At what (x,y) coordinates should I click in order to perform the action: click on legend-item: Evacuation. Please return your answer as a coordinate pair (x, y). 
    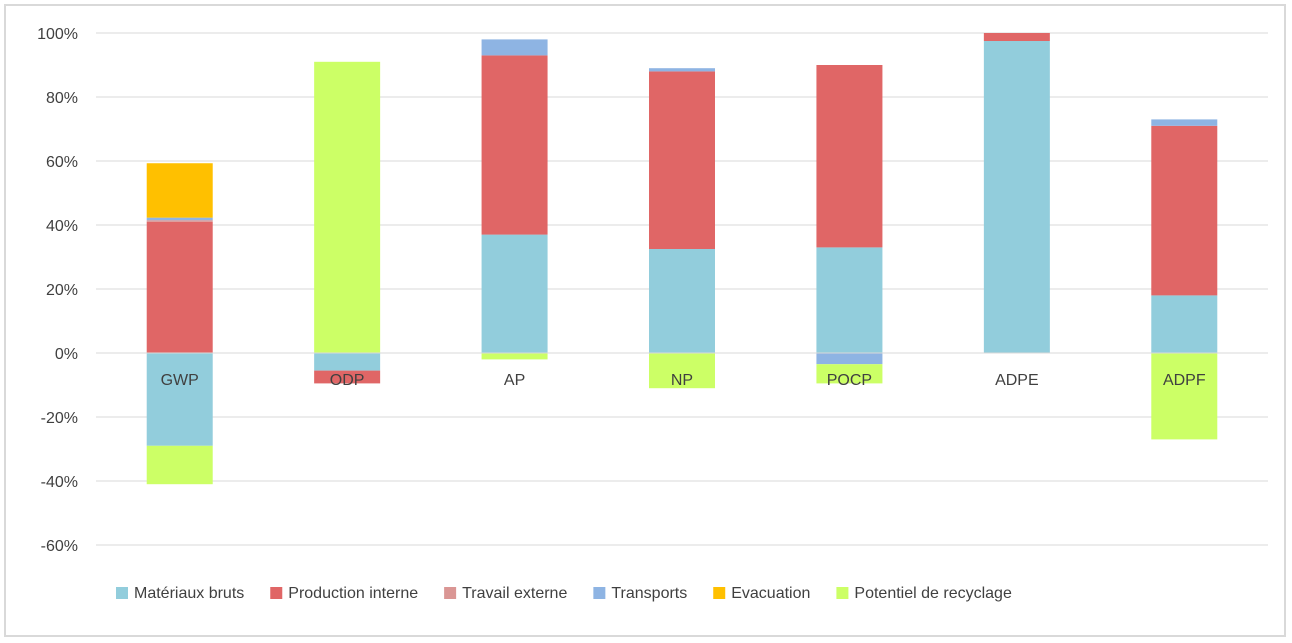
    Looking at the image, I should click on (761, 593).